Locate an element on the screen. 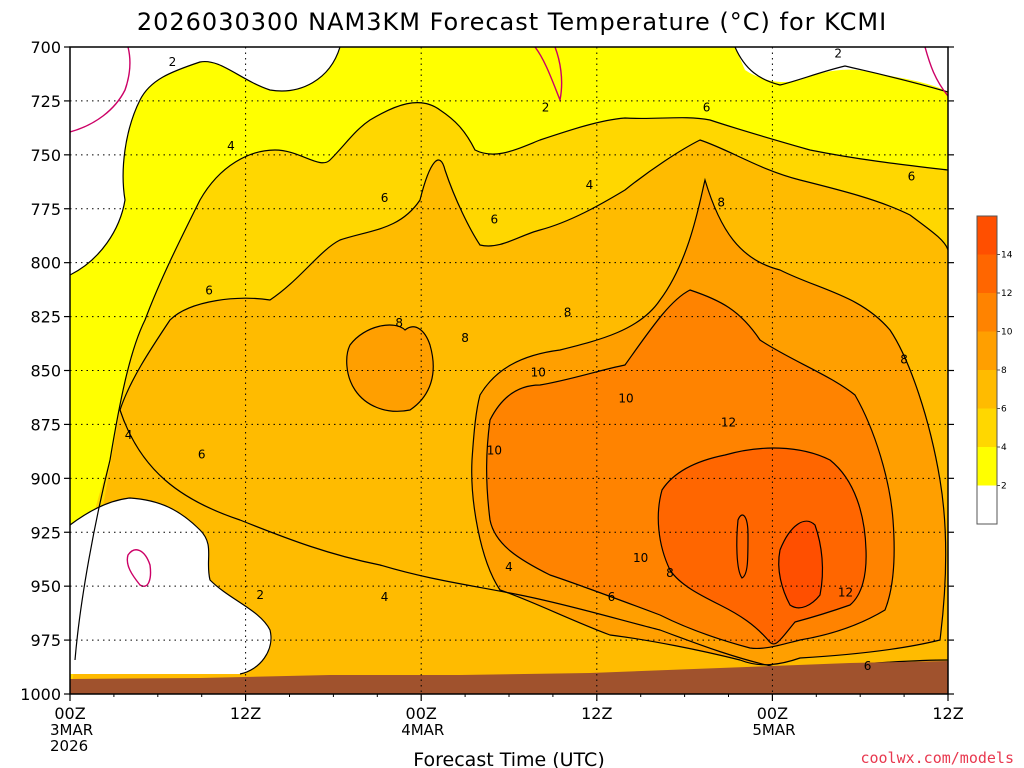 This screenshot has width=1024, height=768. colorbar-tick-label: 12 is located at coordinates (1006, 294).